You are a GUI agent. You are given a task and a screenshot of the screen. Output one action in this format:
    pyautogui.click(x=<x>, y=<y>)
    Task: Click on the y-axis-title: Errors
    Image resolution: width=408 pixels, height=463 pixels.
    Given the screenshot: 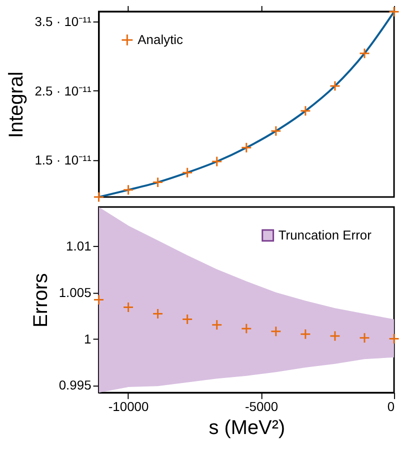 What is the action you would take?
    pyautogui.click(x=41, y=300)
    